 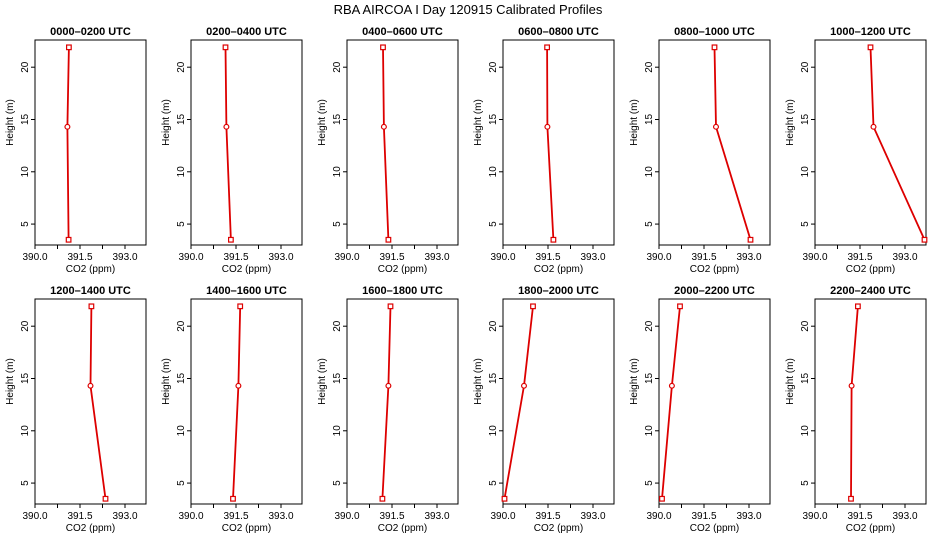 I want to click on panel-title: 2000–2200 UTC, so click(x=714, y=291).